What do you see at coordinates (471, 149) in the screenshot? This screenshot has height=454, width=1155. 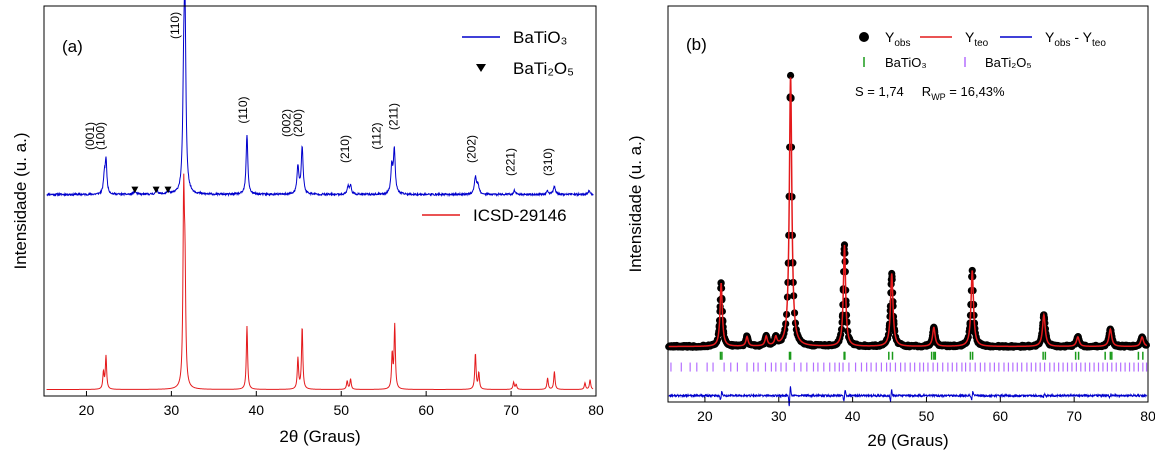 I see `miller-index-label: (202)` at bounding box center [471, 149].